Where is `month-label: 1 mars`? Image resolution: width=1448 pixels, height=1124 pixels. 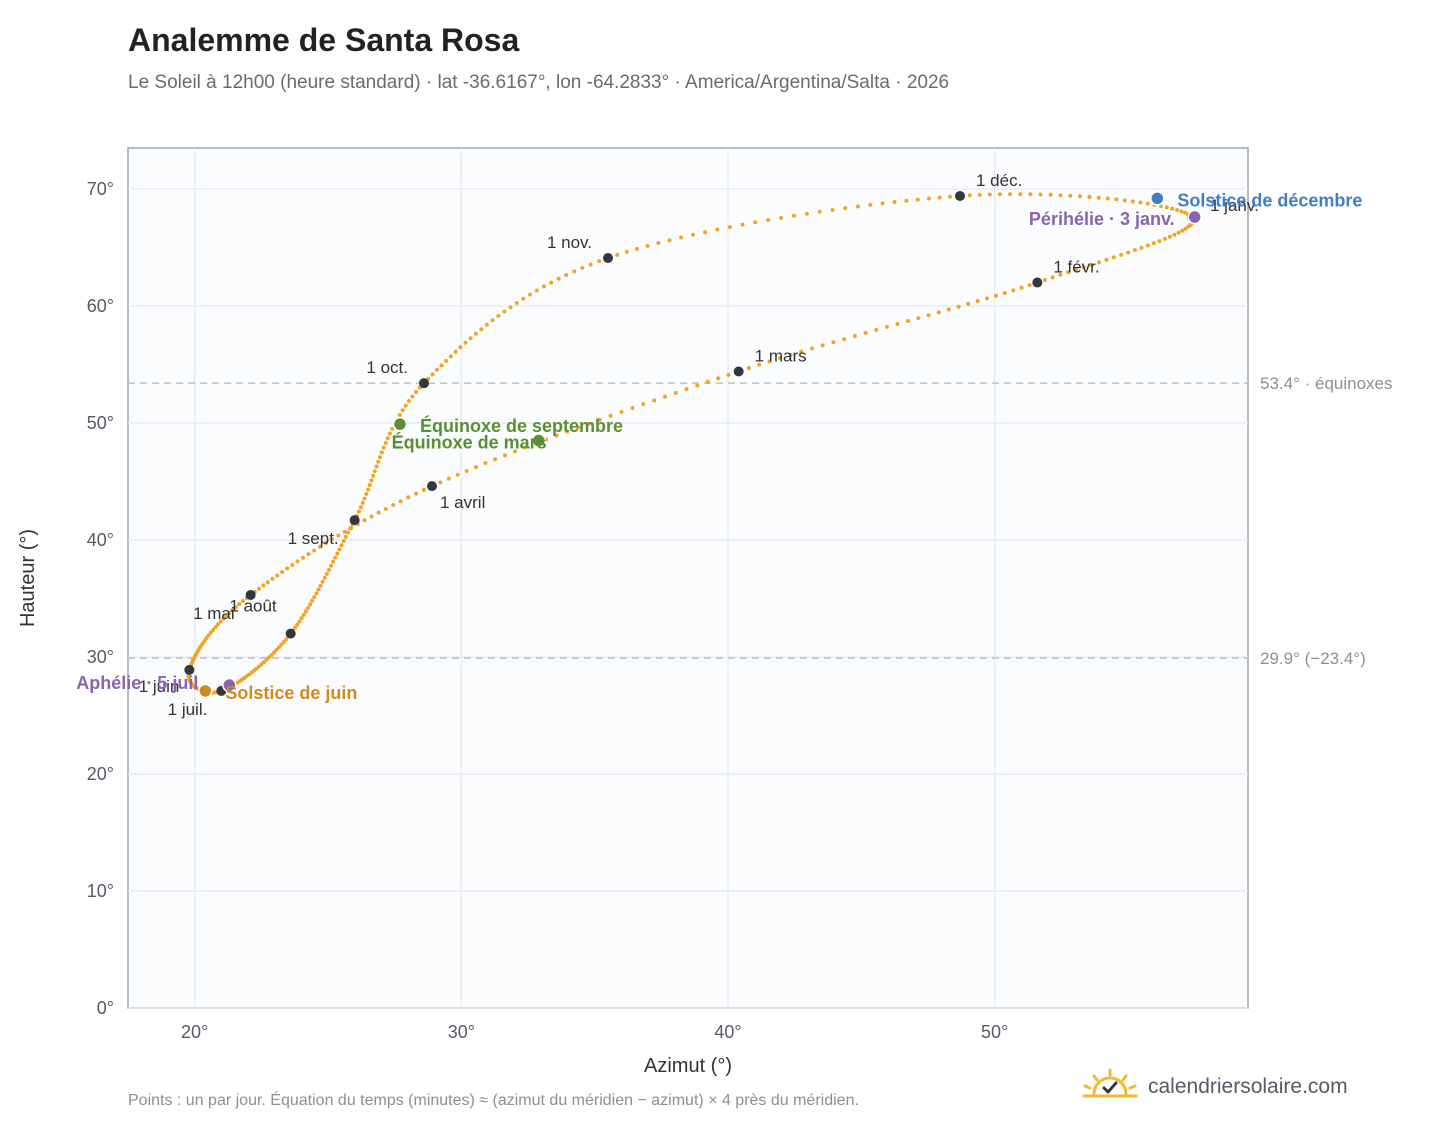 month-label: 1 mars is located at coordinates (781, 355).